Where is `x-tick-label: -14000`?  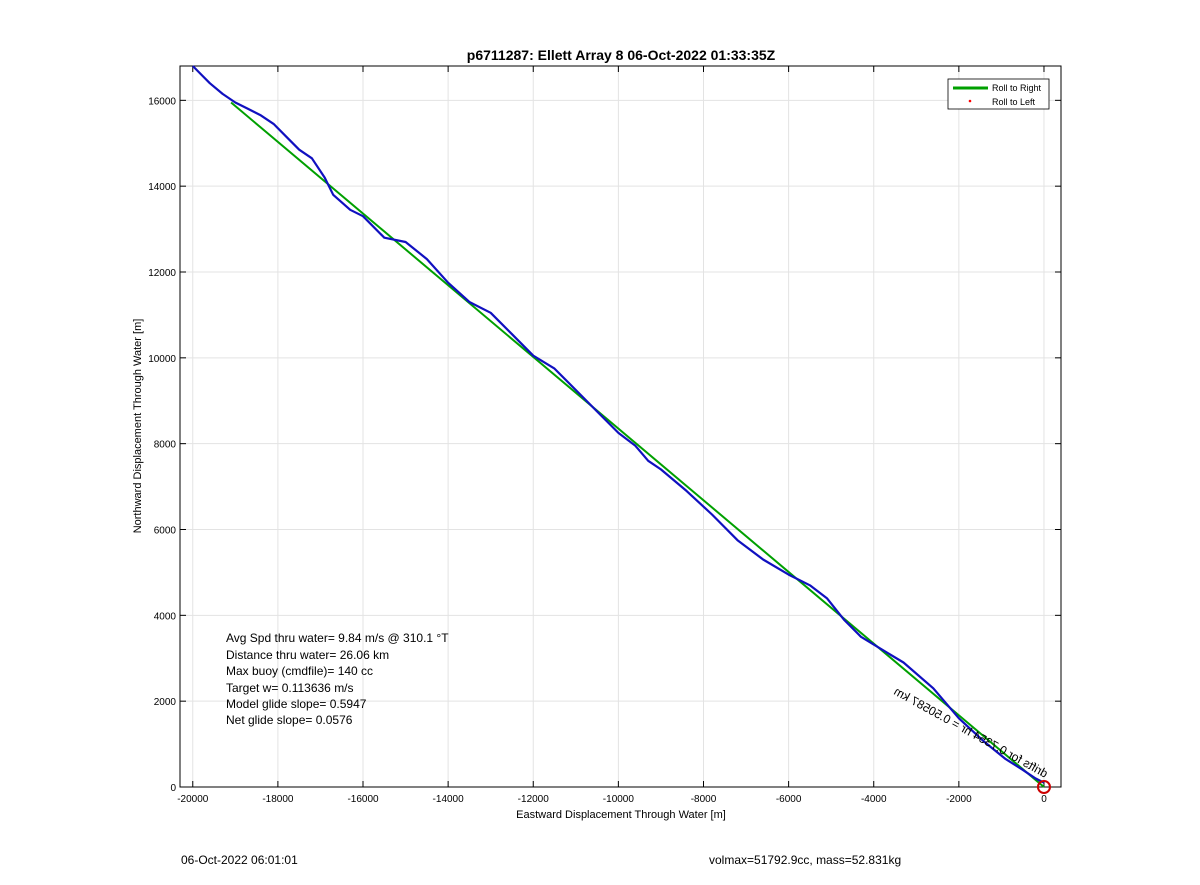
x-tick-label: -14000 is located at coordinates (449, 799).